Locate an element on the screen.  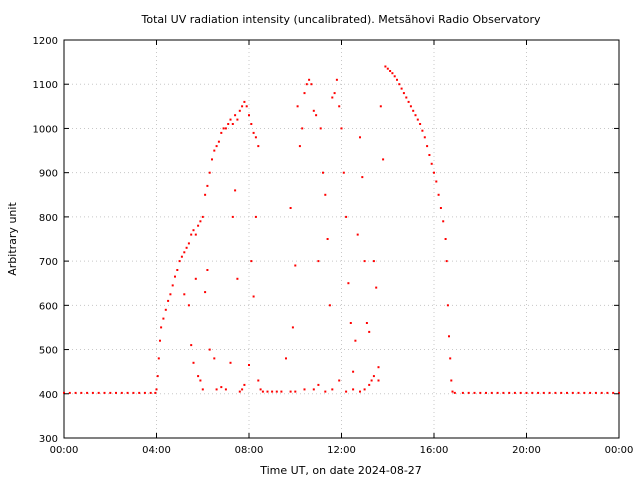
x-tick-label: 12:00 is located at coordinates (341, 450).